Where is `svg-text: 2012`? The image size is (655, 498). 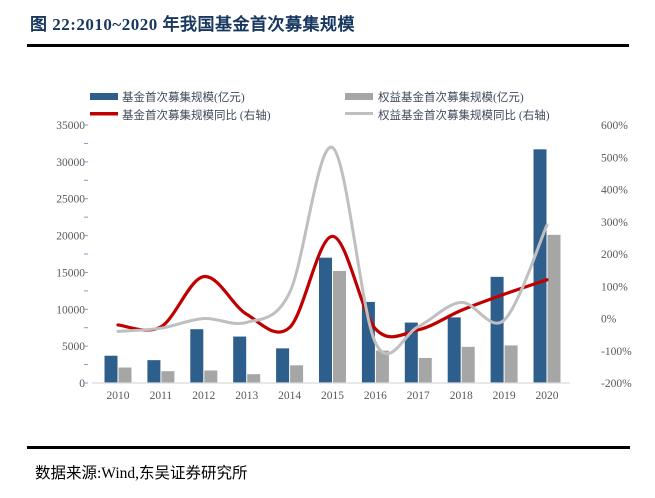
svg-text: 2012 is located at coordinates (203, 396).